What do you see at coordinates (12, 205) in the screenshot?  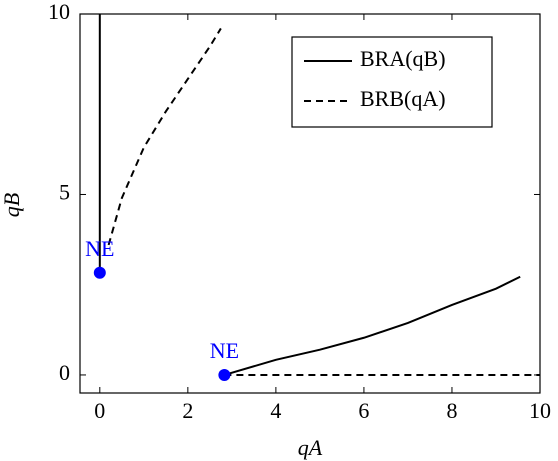 I see `y-axis-label: qB` at bounding box center [12, 205].